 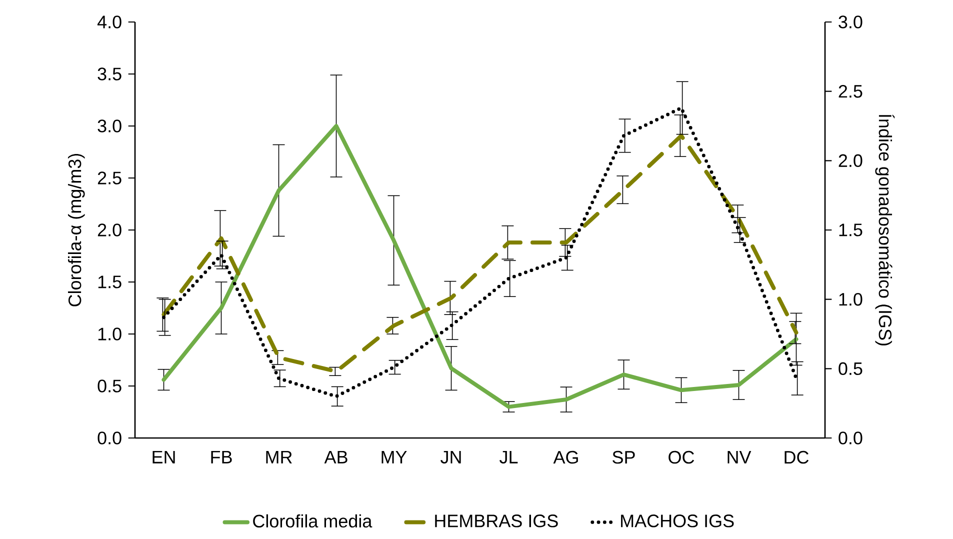 What do you see at coordinates (681, 457) in the screenshot?
I see `x-tick-label: OC` at bounding box center [681, 457].